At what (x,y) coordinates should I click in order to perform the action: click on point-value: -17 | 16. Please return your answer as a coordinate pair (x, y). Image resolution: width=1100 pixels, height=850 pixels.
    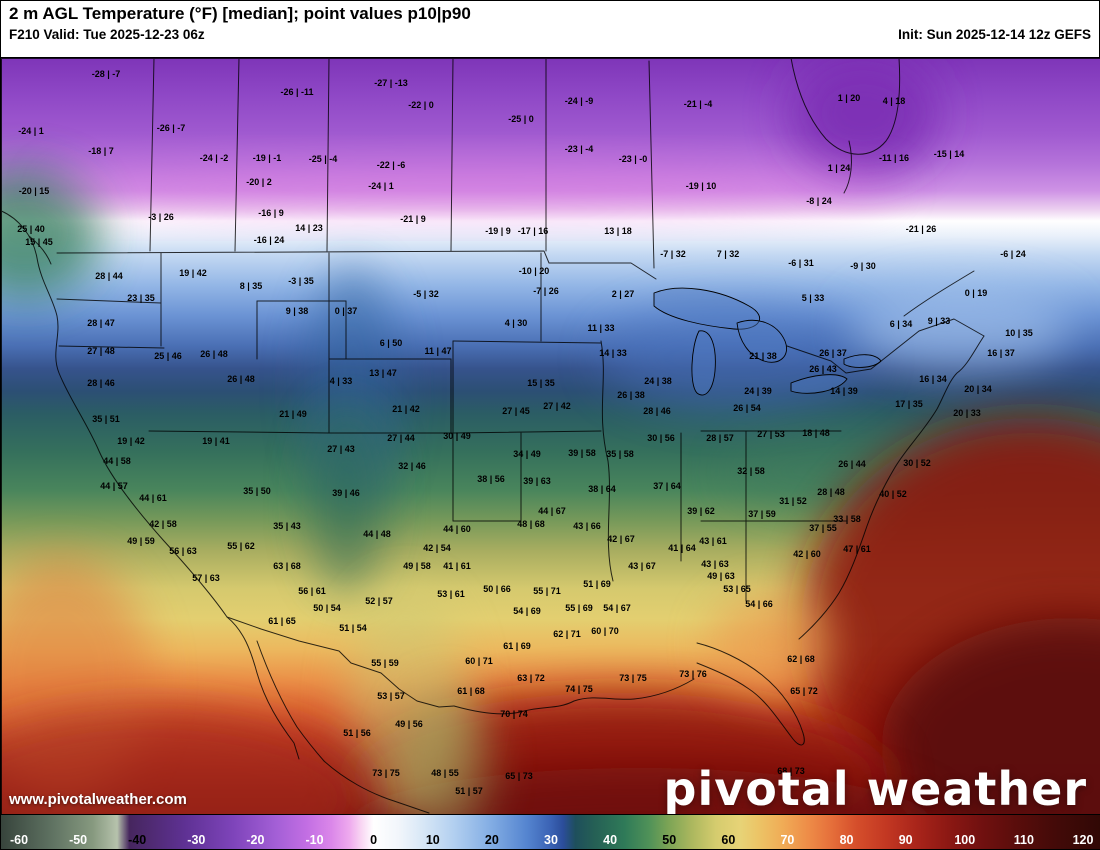
    Looking at the image, I should click on (533, 231).